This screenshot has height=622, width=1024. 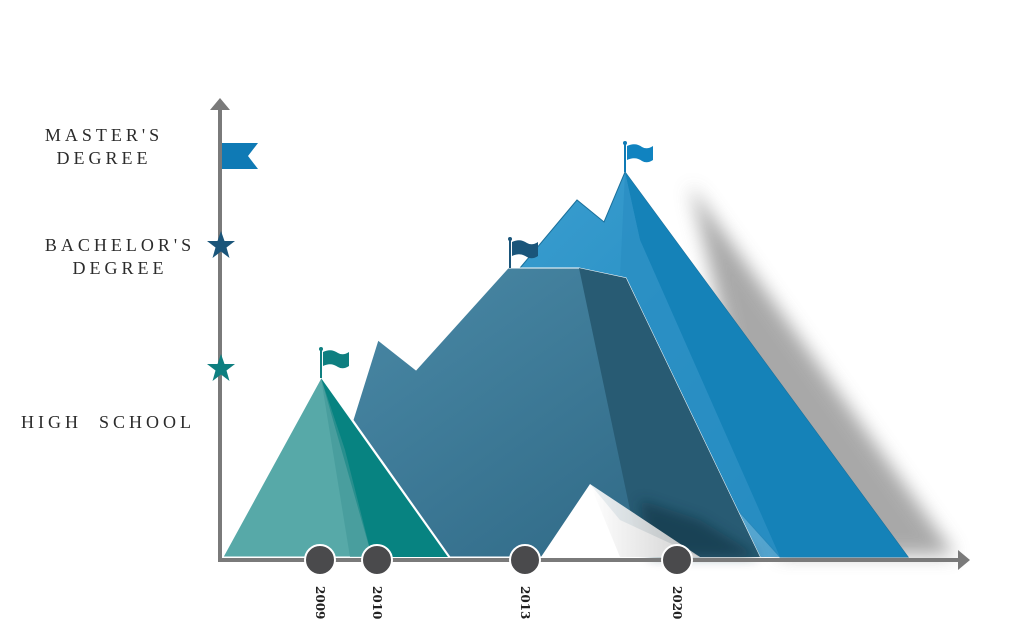 What do you see at coordinates (108, 422) in the screenshot?
I see `level-label-high-school: HIGH SCHOOL` at bounding box center [108, 422].